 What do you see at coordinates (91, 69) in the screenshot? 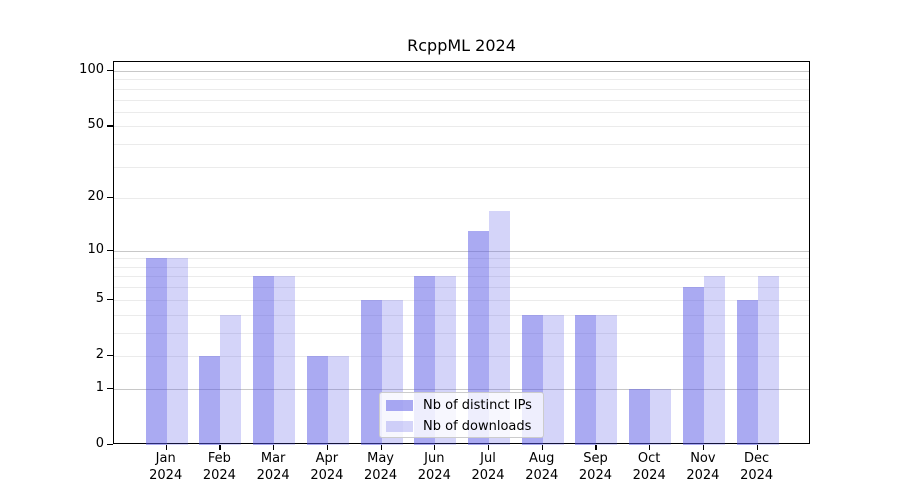
I see `y-tick-label: 100` at bounding box center [91, 69].